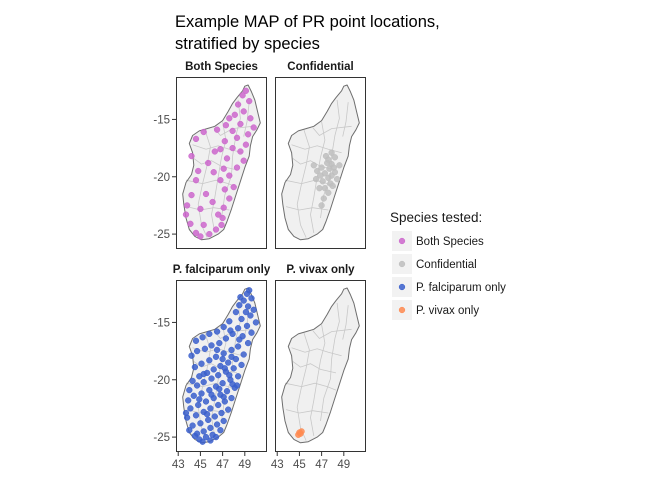  I want to click on legend-item-confidential: Confidential, so click(434, 264).